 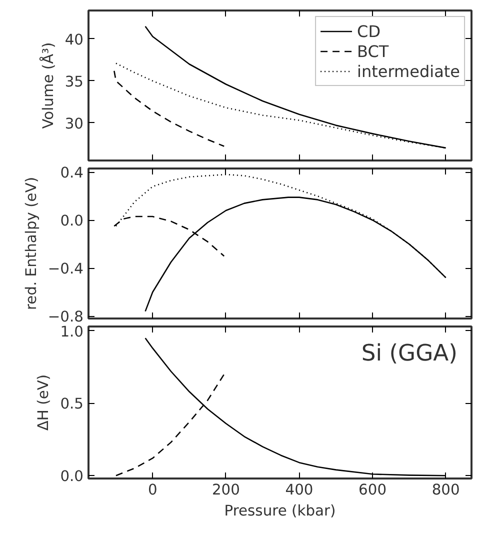 I want to click on x-tick-label: 400, so click(x=299, y=490).